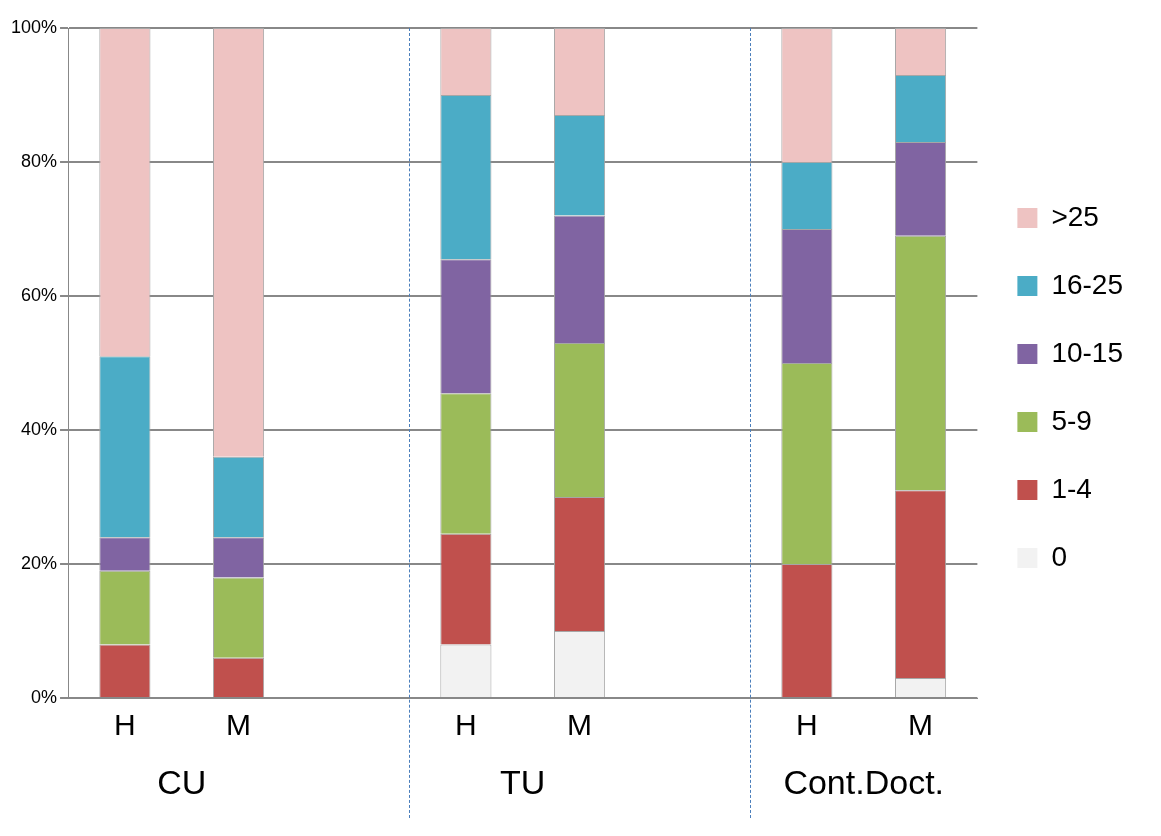 This screenshot has height=836, width=1161. I want to click on legend-label: 10-15, so click(1087, 352).